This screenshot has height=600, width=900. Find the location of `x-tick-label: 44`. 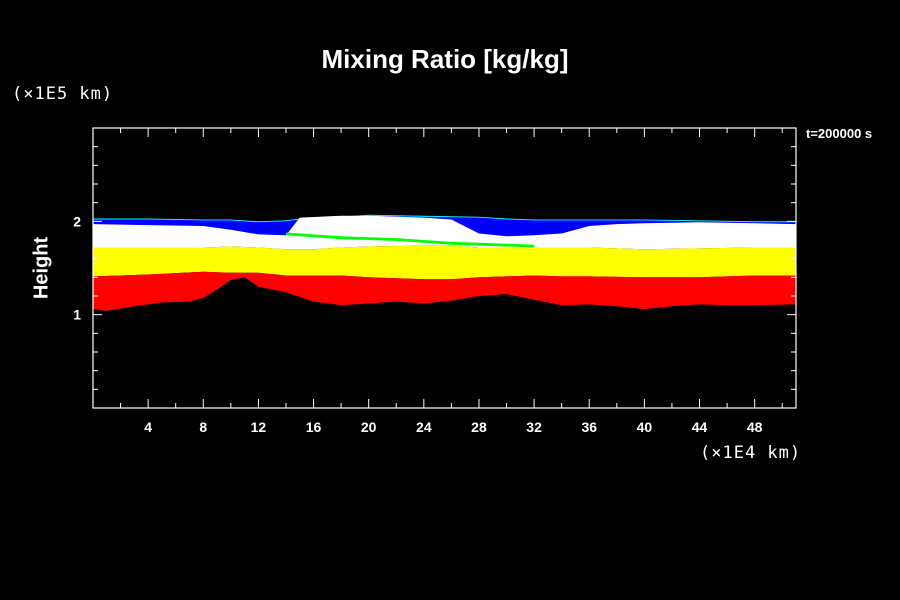

x-tick-label: 44 is located at coordinates (700, 427).